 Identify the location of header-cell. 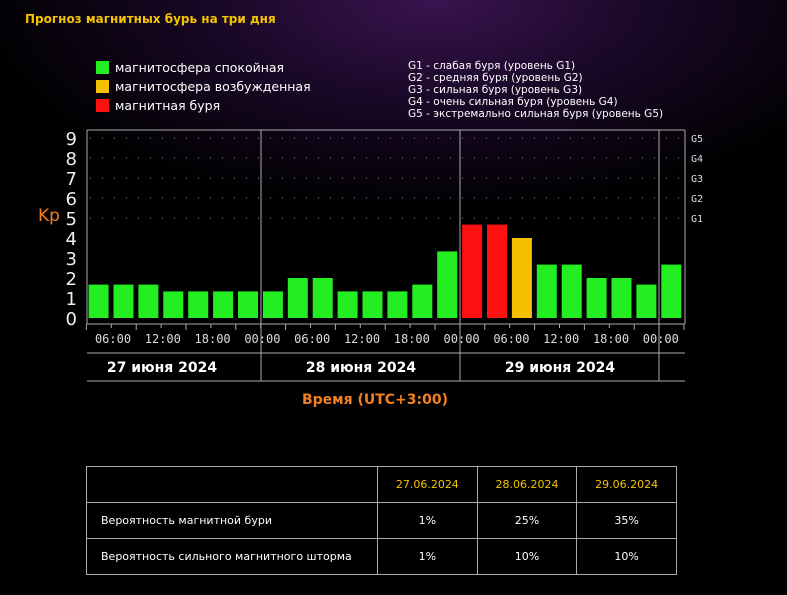
(232, 484).